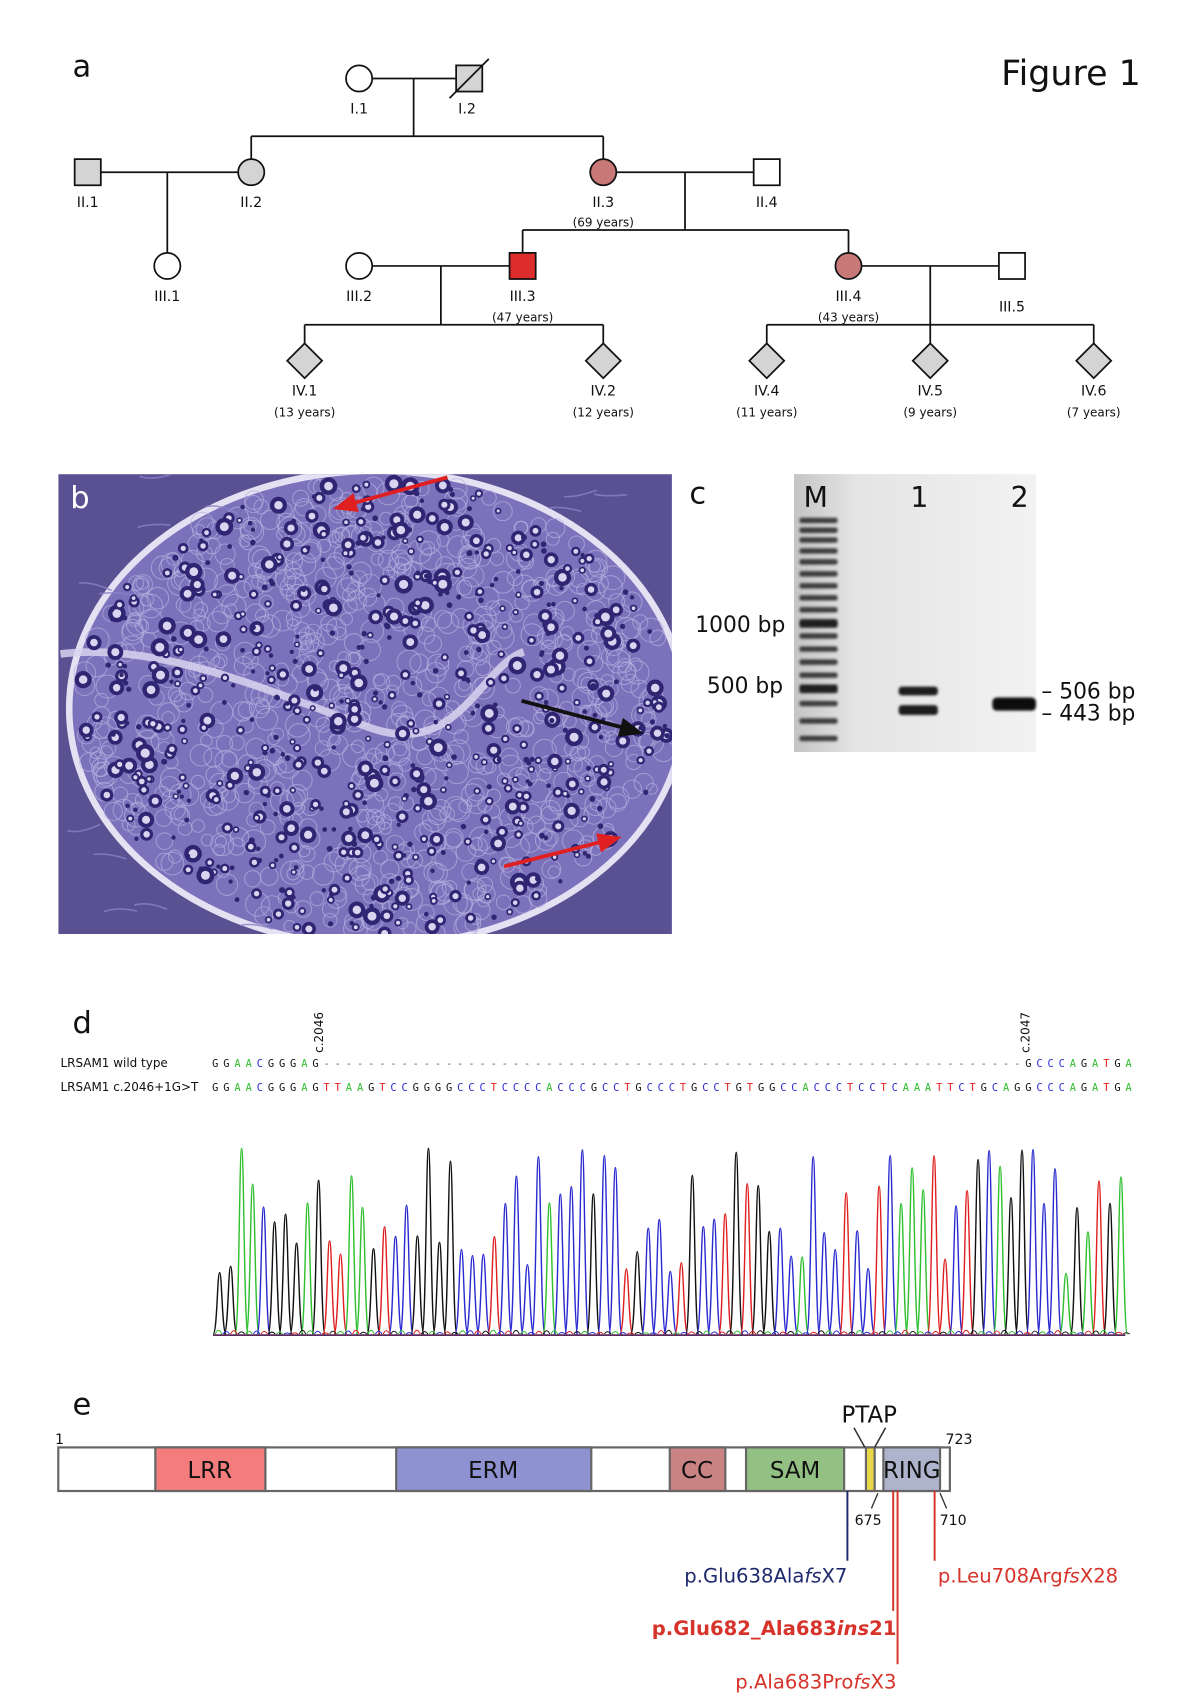  What do you see at coordinates (154, 526) in the screenshot?
I see `fibrous-streak` at bounding box center [154, 526].